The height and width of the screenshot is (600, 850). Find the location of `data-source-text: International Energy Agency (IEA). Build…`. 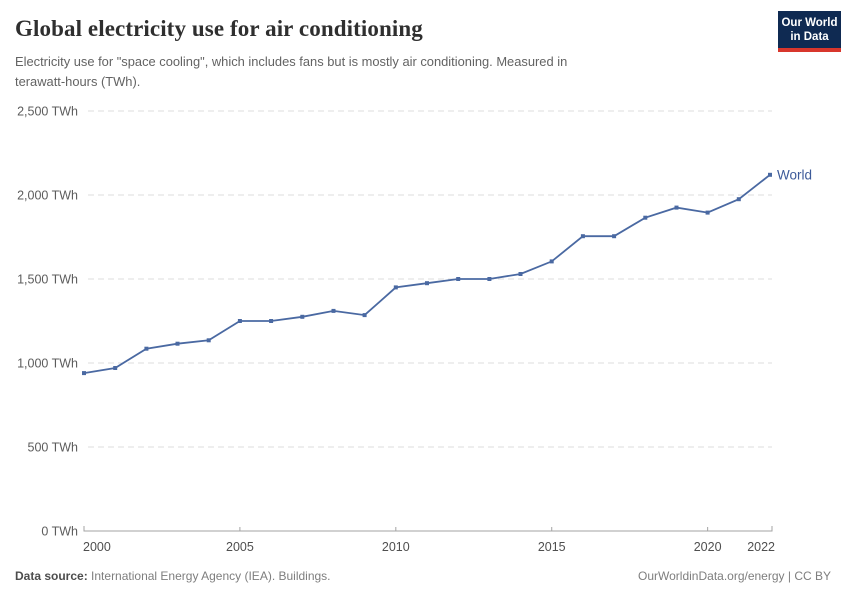

data-source-text: International Energy Agency (IEA). Build… is located at coordinates (211, 576).